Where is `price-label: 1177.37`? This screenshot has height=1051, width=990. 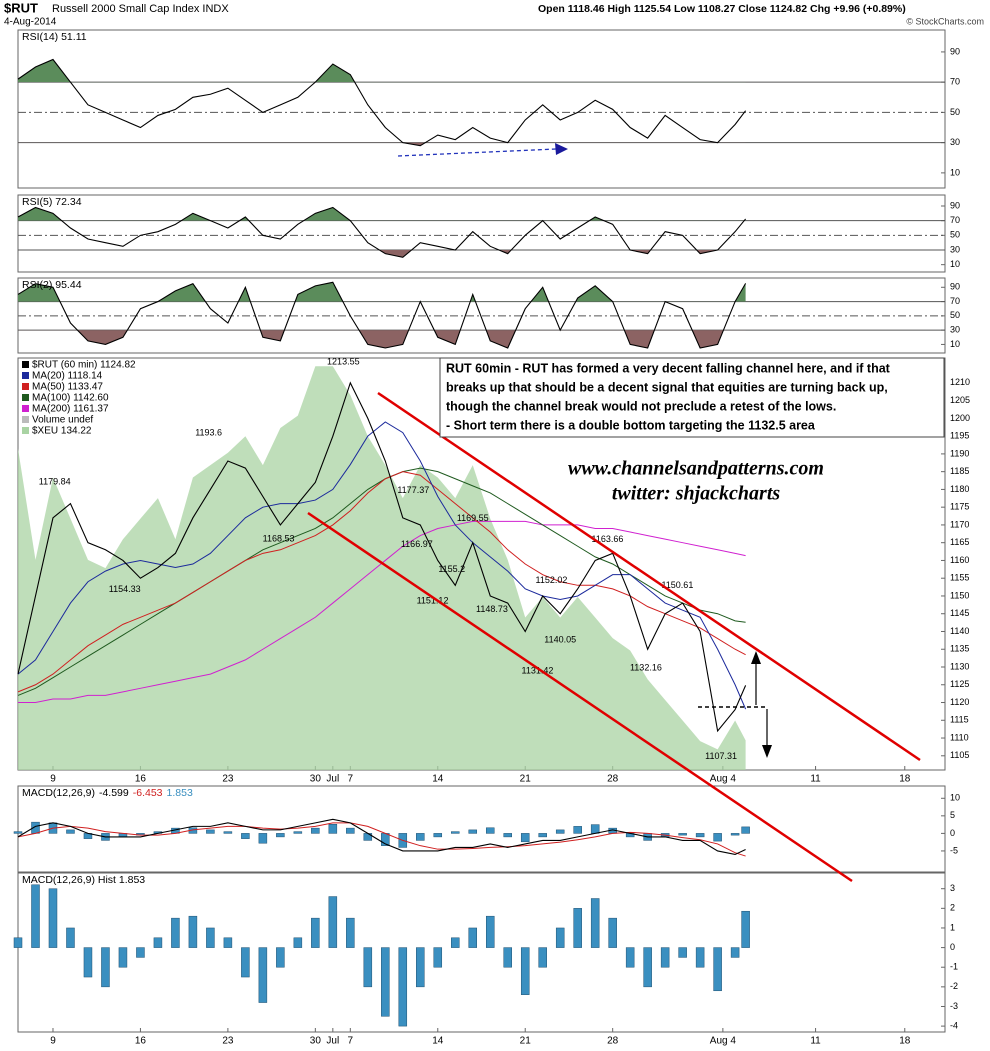 price-label: 1177.37 is located at coordinates (413, 490).